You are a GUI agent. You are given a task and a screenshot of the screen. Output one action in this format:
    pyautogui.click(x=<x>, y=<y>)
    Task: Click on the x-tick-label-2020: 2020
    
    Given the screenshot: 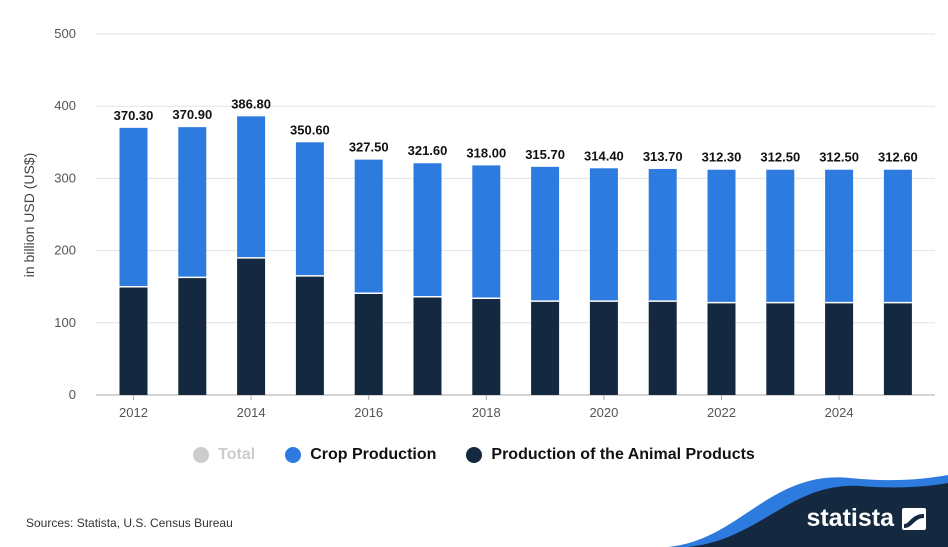 What is the action you would take?
    pyautogui.click(x=603, y=412)
    